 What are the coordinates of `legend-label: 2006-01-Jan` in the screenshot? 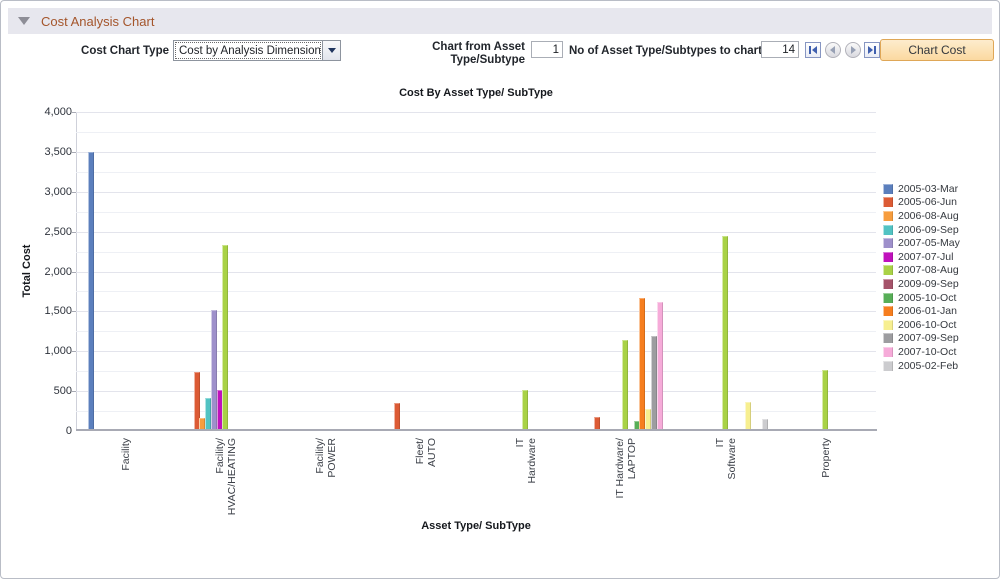 It's located at (927, 311).